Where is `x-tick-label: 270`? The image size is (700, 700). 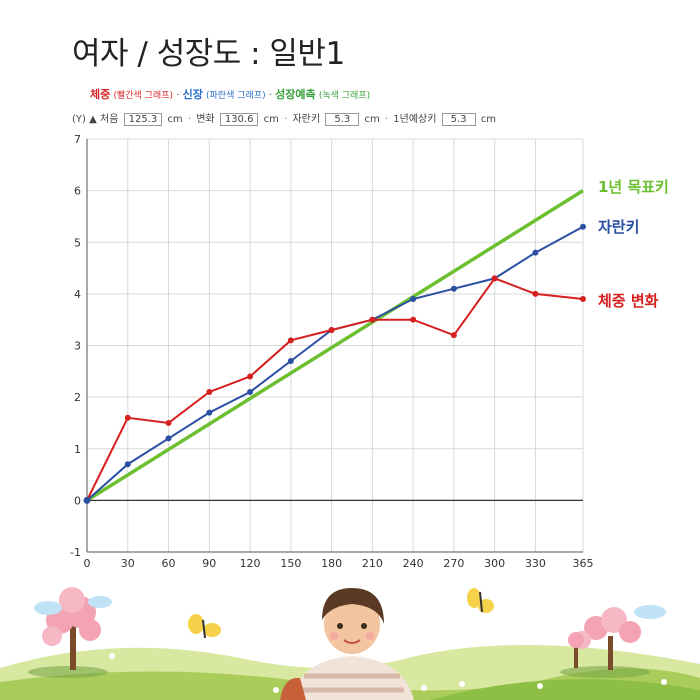 x-tick-label: 270 is located at coordinates (453, 563).